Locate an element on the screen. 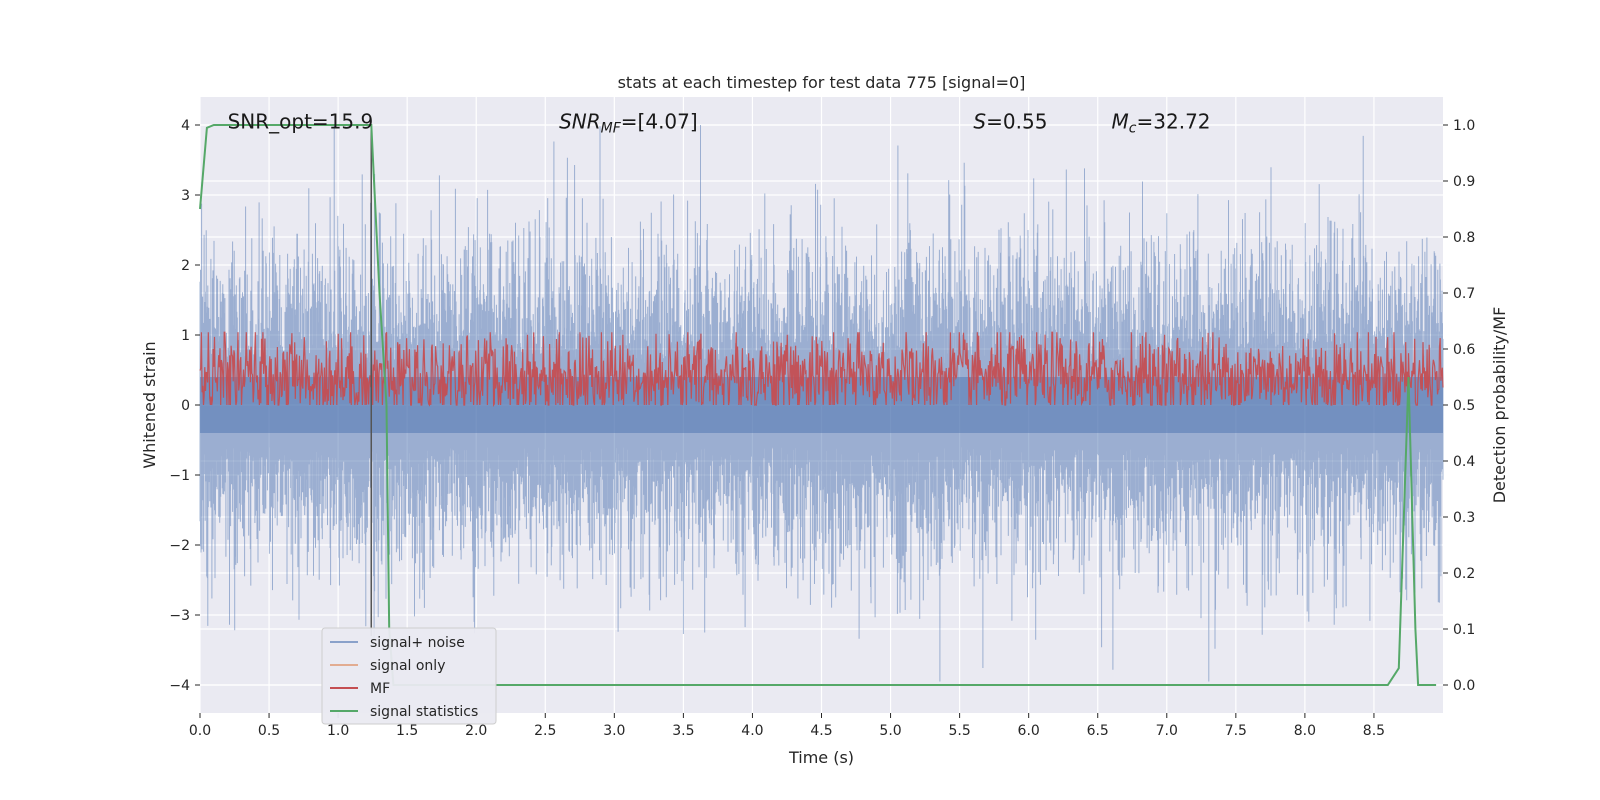 The height and width of the screenshot is (800, 1600). y2-tick-label: 1.0 is located at coordinates (1464, 126).